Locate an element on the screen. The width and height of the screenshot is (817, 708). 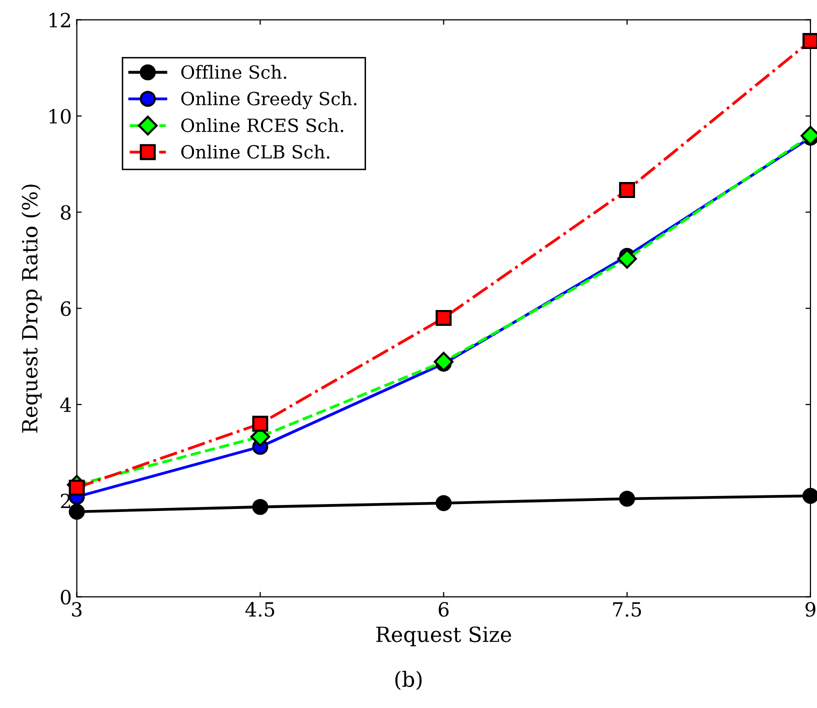
legend-label: Online RCES Sch. is located at coordinates (262, 125).